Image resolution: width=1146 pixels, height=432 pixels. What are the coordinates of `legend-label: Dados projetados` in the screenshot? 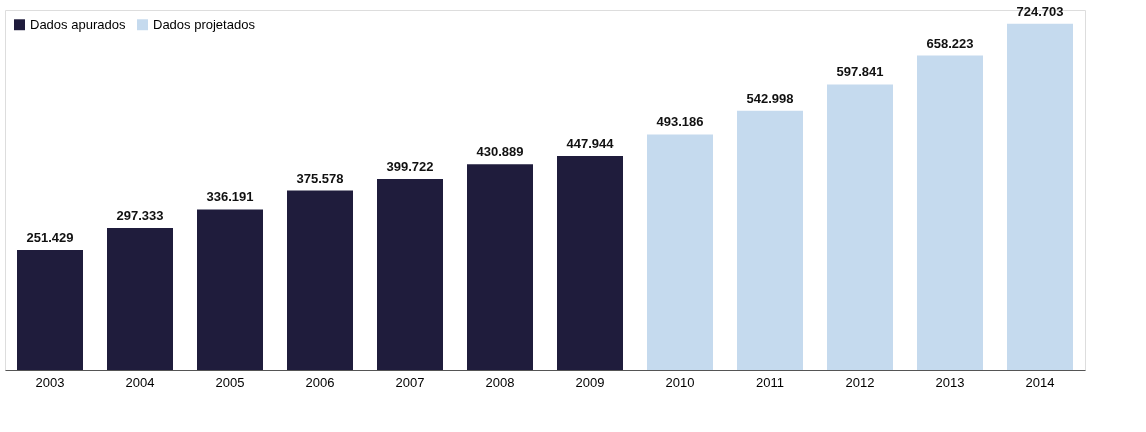 It's located at (204, 24).